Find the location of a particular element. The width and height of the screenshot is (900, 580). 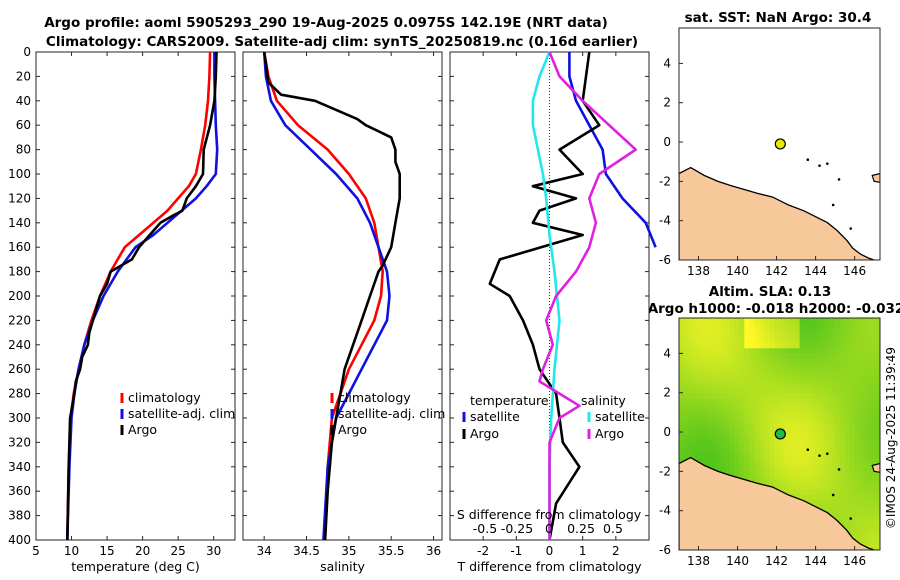

map-x-tick-label: 140 is located at coordinates (737, 271).